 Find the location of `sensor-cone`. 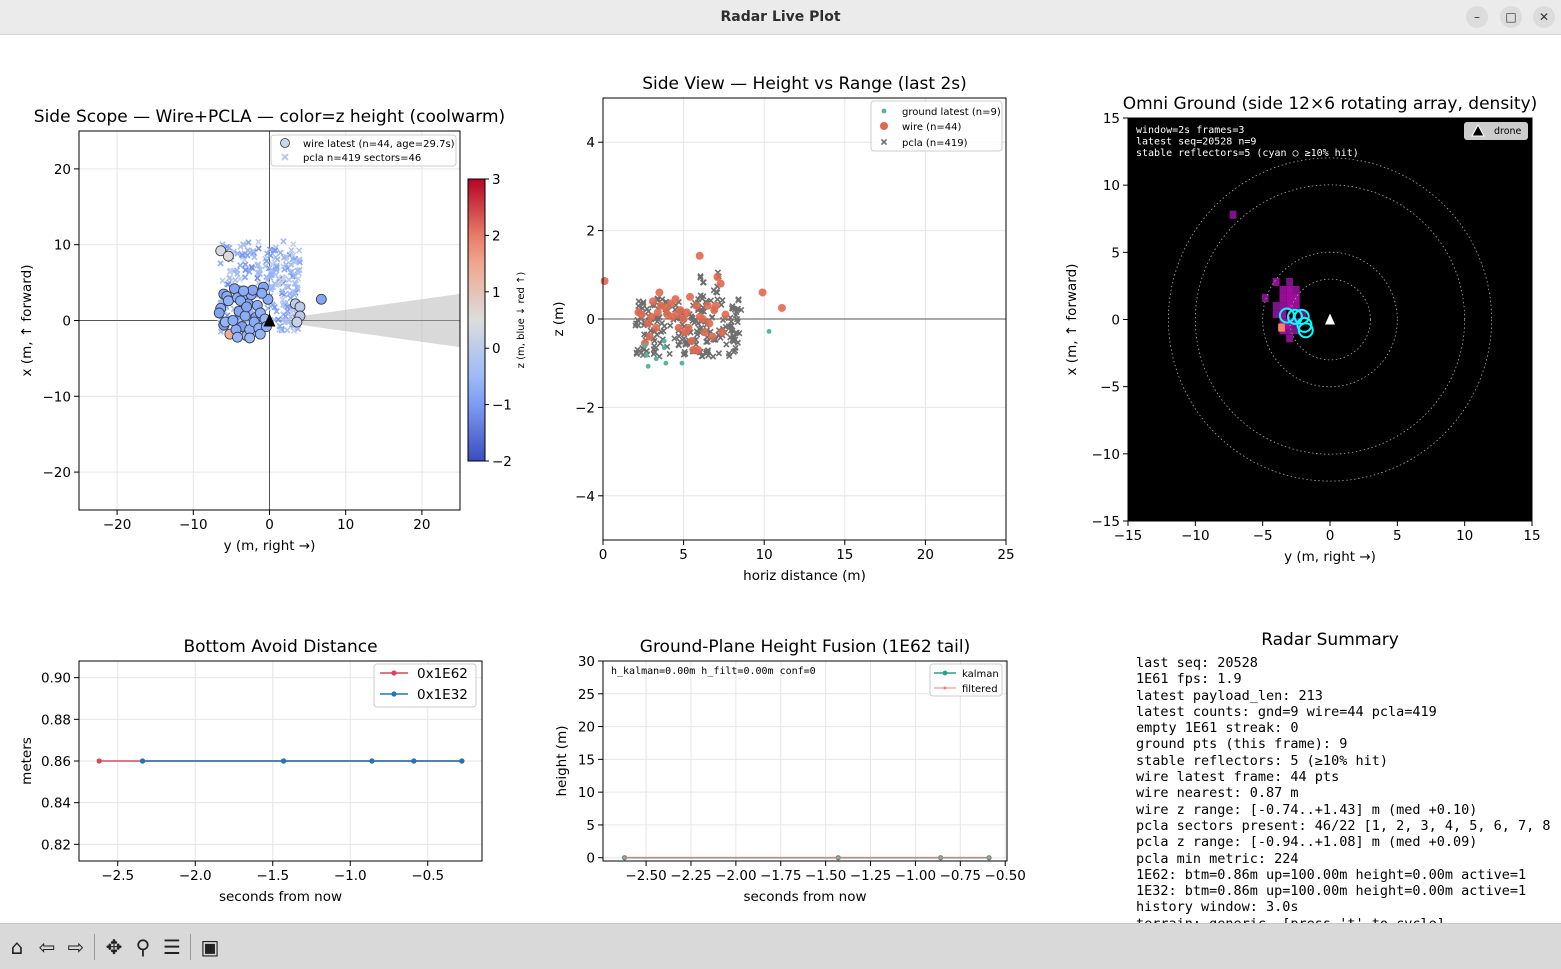

sensor-cone is located at coordinates (364, 320).